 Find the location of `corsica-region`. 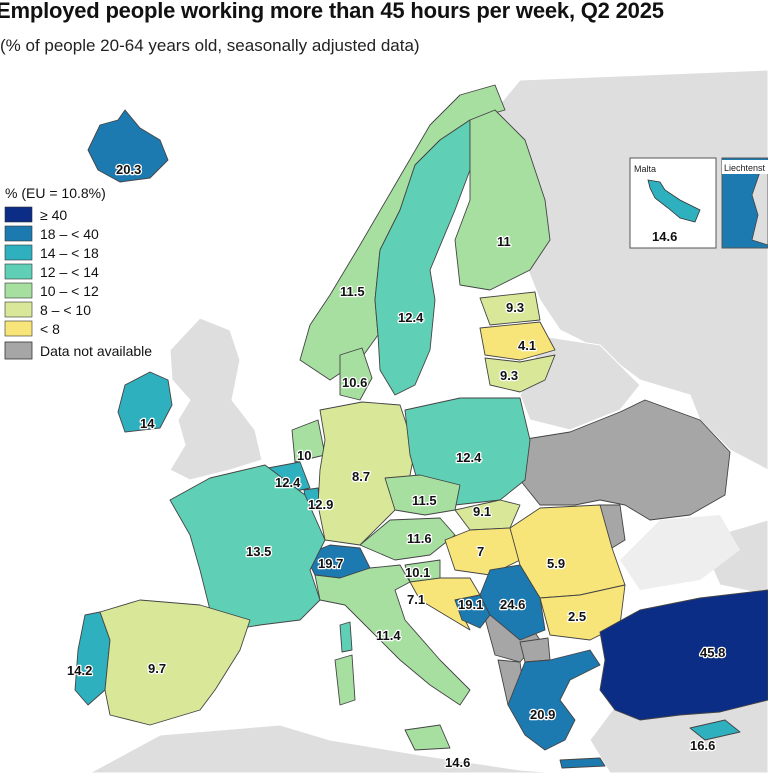

corsica-region is located at coordinates (346, 637).